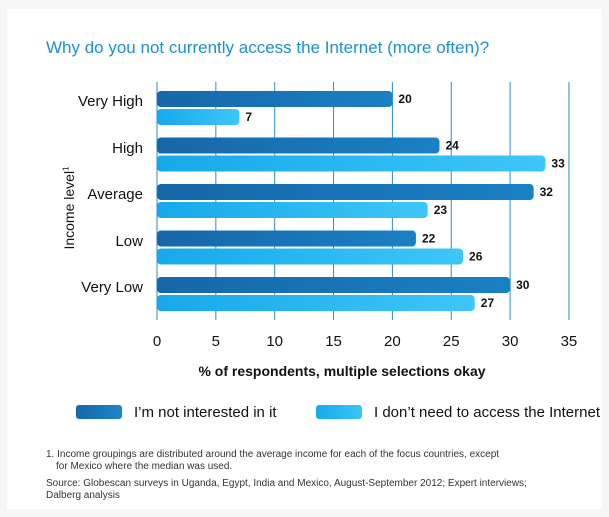 The height and width of the screenshot is (517, 609). I want to click on x-tick-label-30: 30, so click(510, 341).